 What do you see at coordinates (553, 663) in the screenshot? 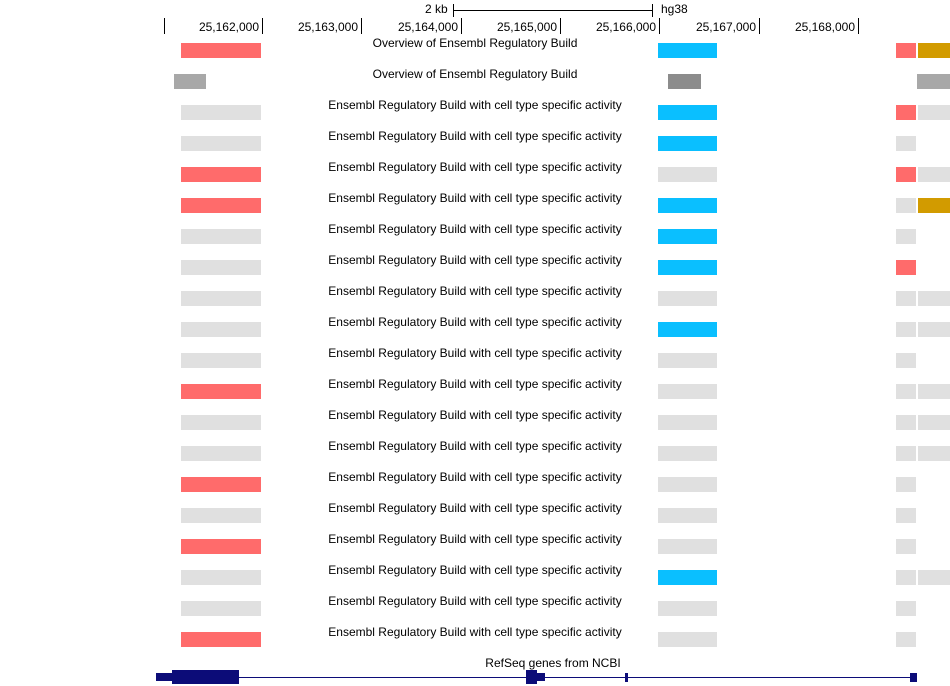
I see `track-label: RefSeq genes from NCBI` at bounding box center [553, 663].